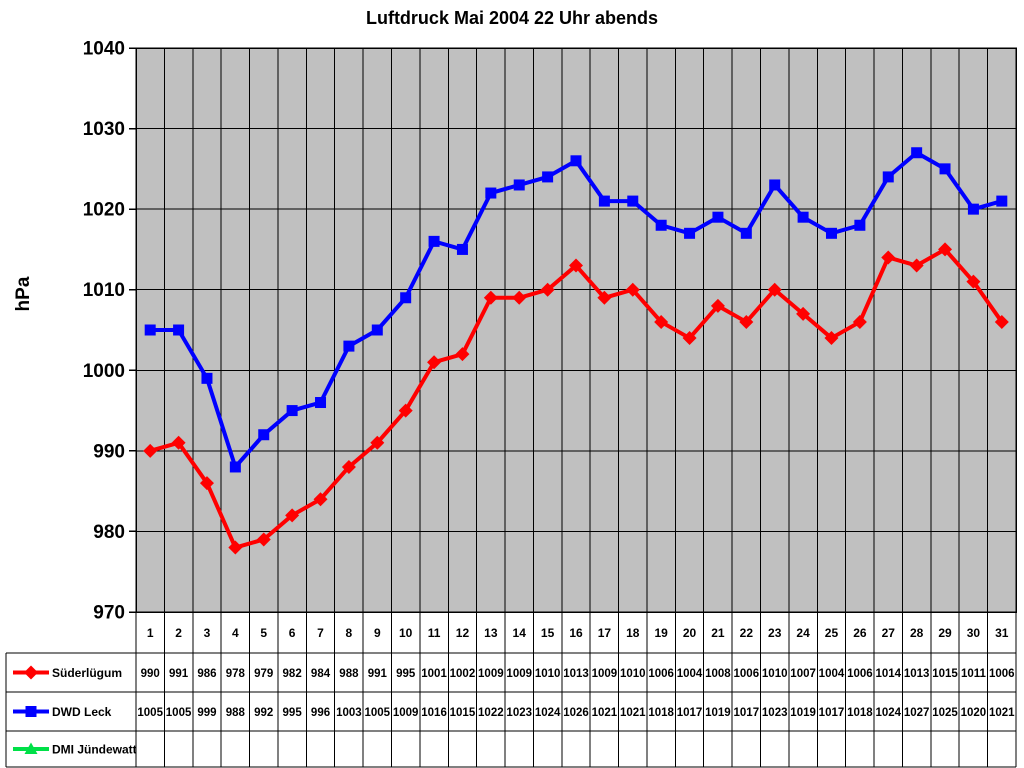 The image size is (1024, 768). Describe the element at coordinates (889, 633) in the screenshot. I see `day-label: 27` at that location.